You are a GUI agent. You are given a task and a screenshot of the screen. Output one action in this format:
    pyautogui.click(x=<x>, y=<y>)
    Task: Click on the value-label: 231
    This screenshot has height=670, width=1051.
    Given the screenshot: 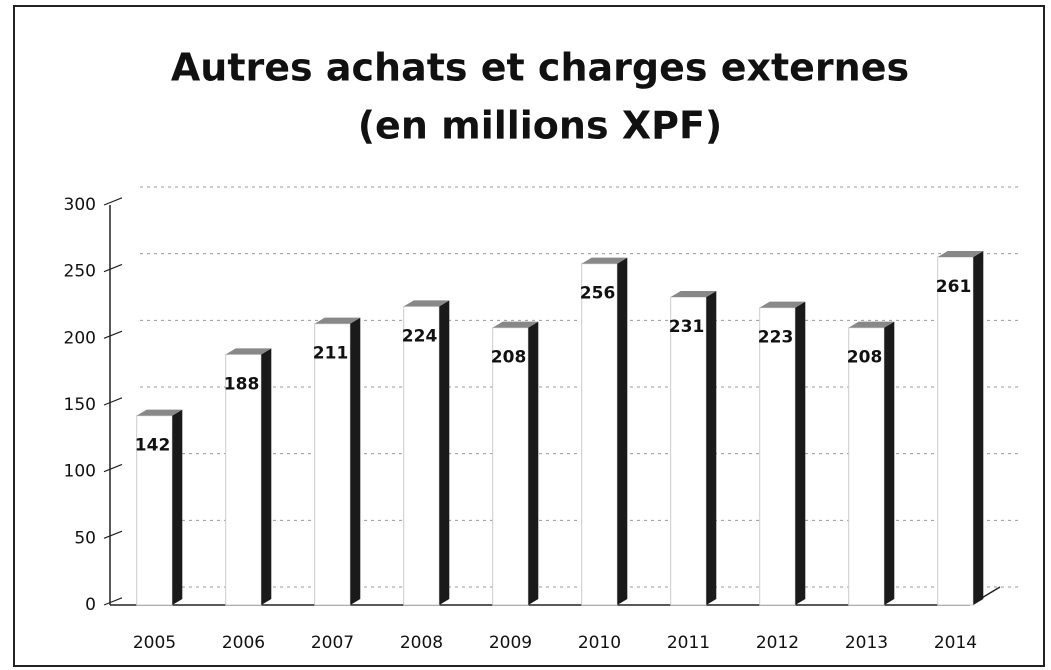 What is the action you would take?
    pyautogui.click(x=687, y=327)
    